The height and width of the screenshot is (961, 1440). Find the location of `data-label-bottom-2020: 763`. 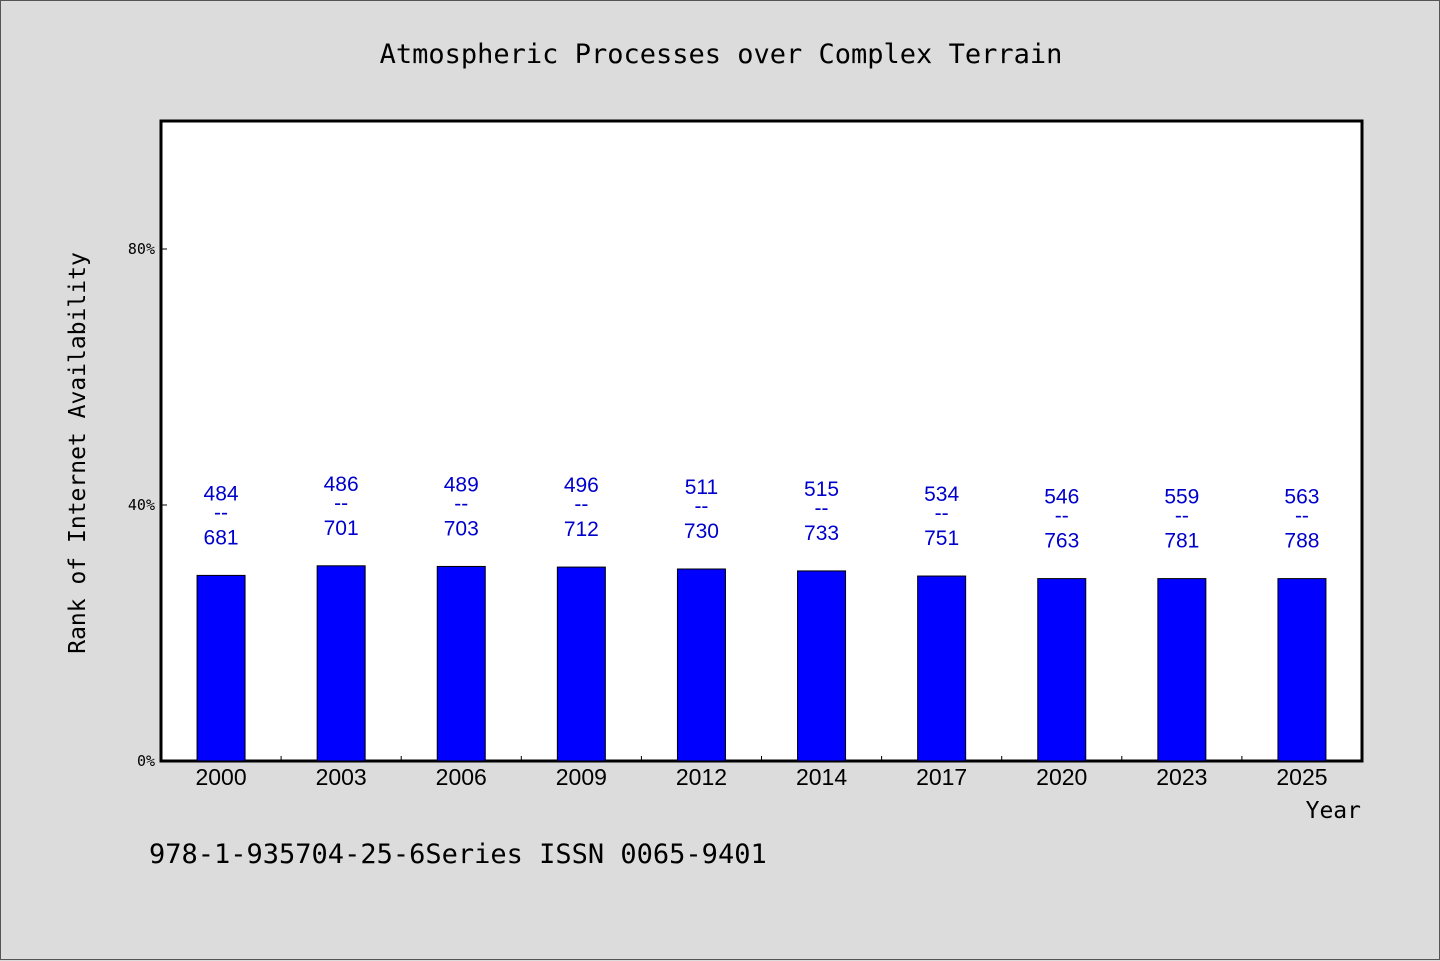

data-label-bottom-2020: 763 is located at coordinates (1061, 541).